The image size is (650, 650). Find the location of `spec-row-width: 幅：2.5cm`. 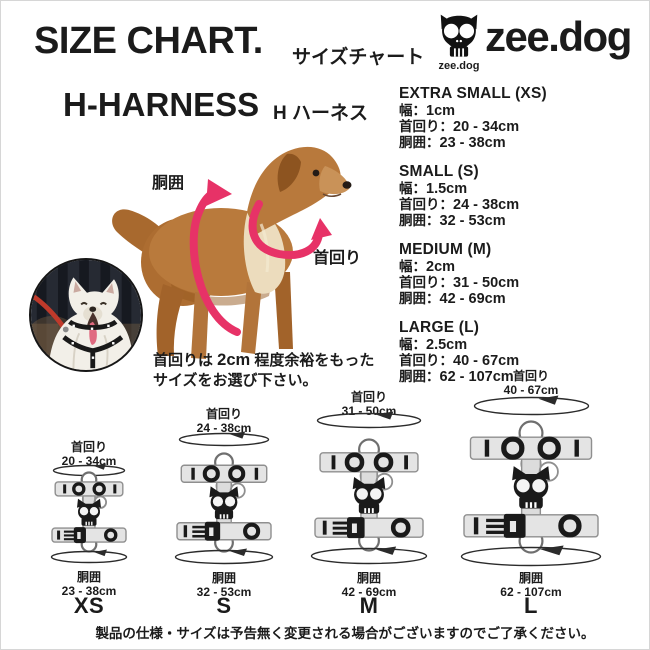

spec-row-width: 幅：2.5cm is located at coordinates (433, 345).